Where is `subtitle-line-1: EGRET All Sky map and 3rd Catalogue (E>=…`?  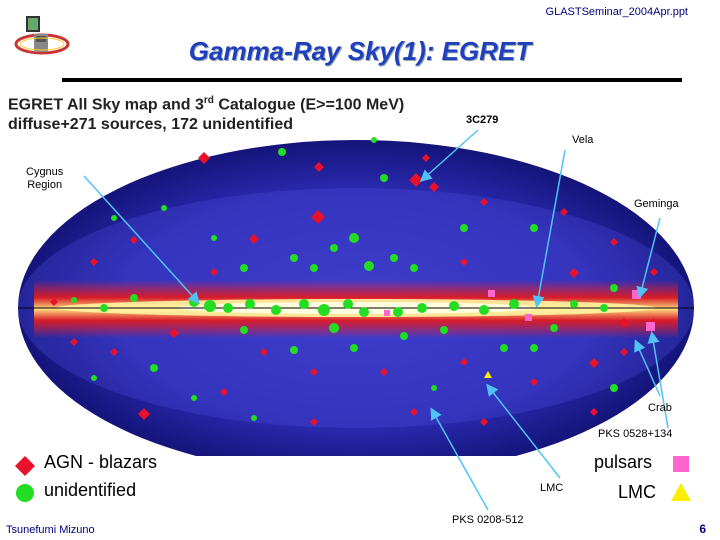 subtitle-line-1: EGRET All Sky map and 3rd Catalogue (E>=… is located at coordinates (206, 104).